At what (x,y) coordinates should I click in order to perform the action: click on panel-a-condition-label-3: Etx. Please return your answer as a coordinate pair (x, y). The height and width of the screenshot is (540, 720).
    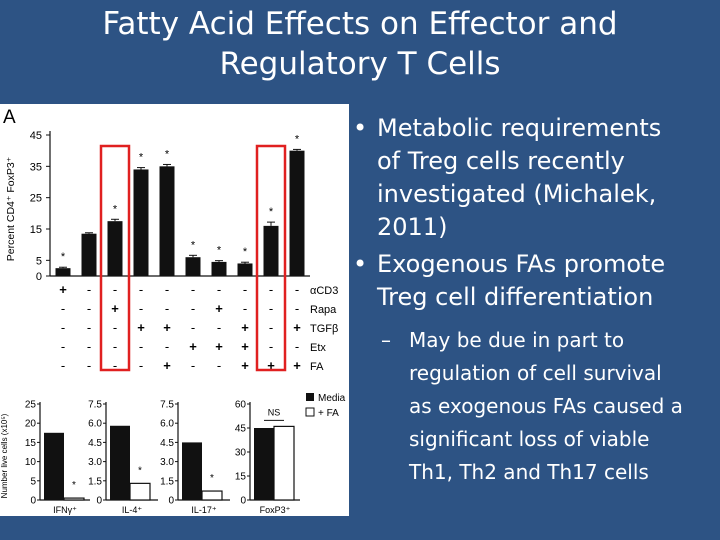
    Looking at the image, I should click on (318, 348).